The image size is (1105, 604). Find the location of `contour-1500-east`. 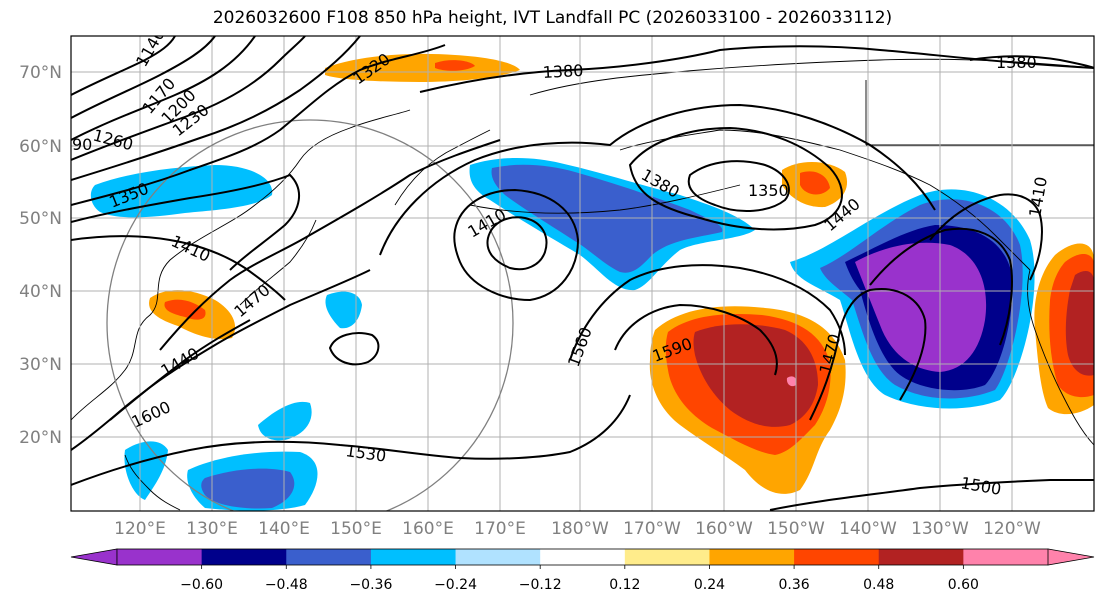

contour-1500-east is located at coordinates (931, 495).